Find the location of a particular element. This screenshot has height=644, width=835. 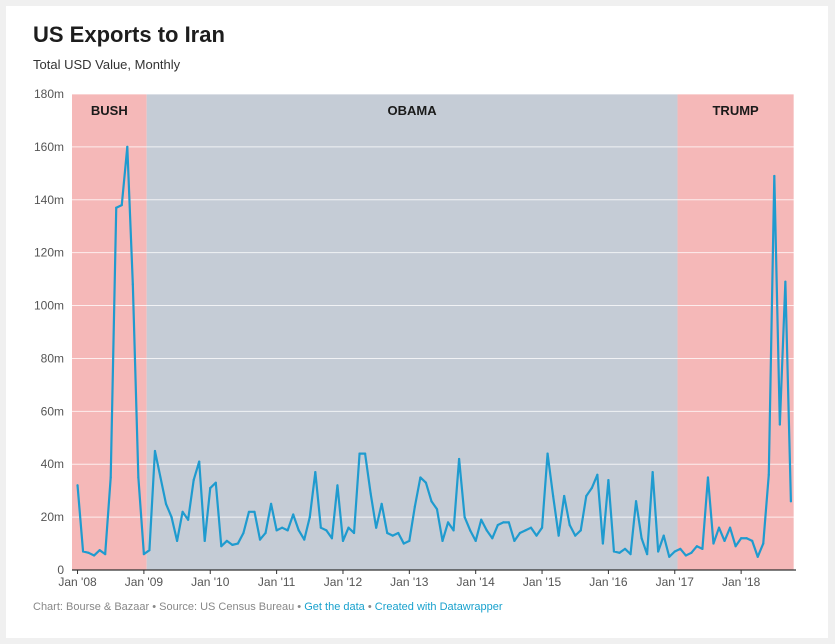

x-tick-label: Jan '16 is located at coordinates (608, 582).